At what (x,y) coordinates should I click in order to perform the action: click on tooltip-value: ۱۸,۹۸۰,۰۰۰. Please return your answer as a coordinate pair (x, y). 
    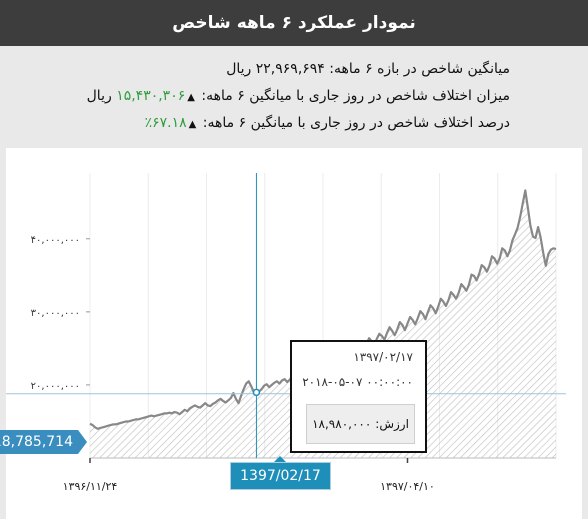
    Looking at the image, I should click on (342, 424).